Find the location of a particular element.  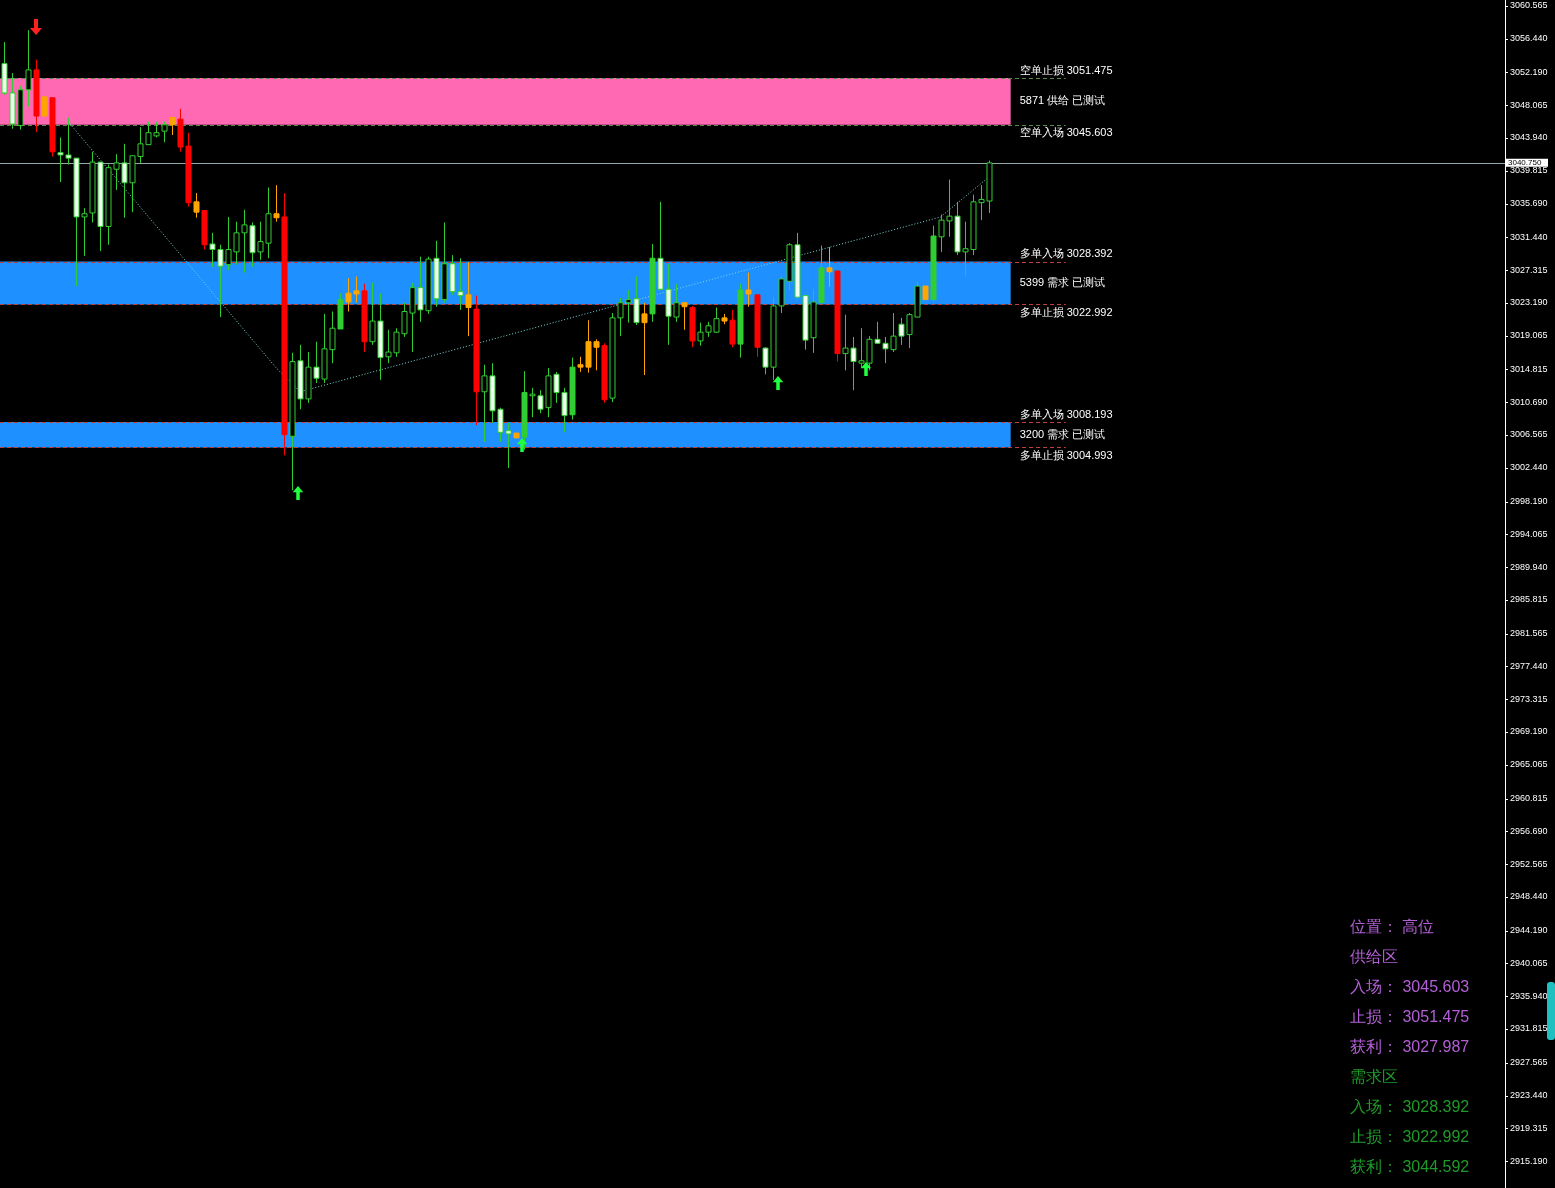

ref-line-label: 3040.750 is located at coordinates (1525, 162).